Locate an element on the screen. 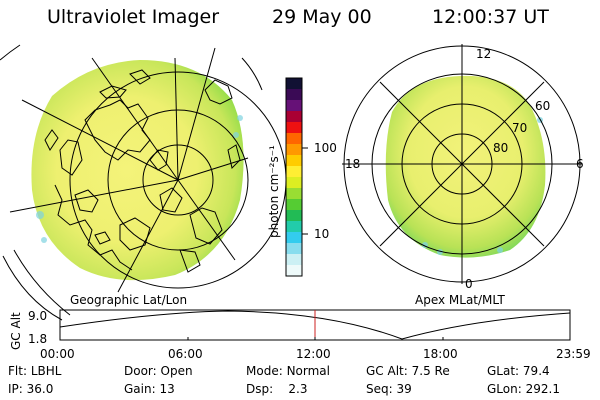  status-ip-value: 36.0 is located at coordinates (40, 389).